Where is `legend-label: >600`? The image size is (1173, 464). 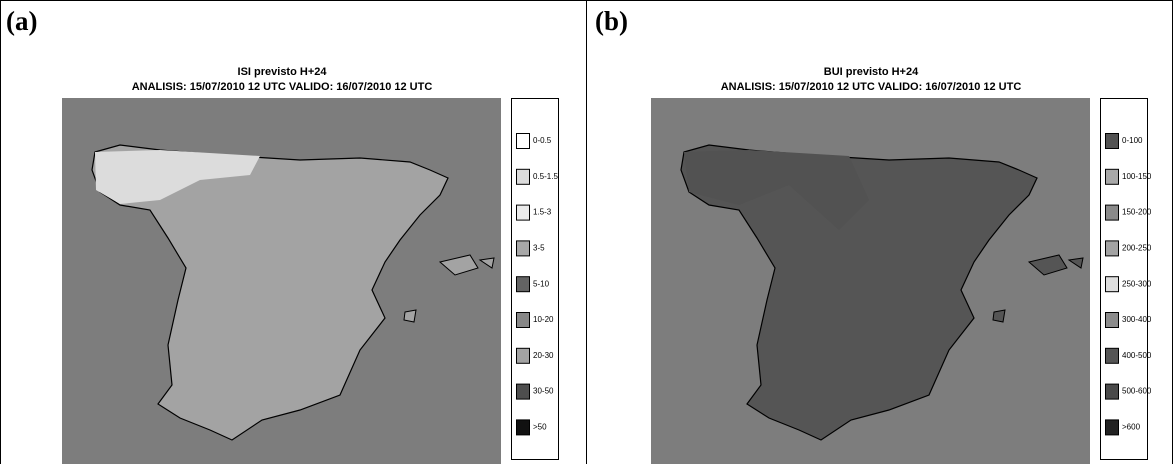
legend-label: >600 is located at coordinates (1131, 427).